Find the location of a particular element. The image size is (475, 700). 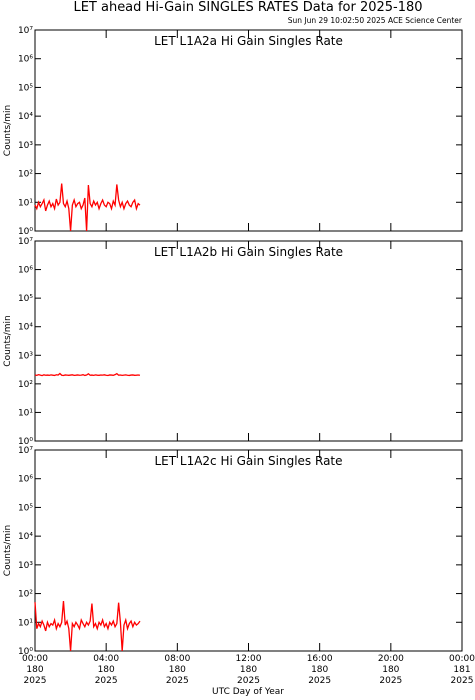

x-tick-label-line: 04:00 is located at coordinates (106, 659).